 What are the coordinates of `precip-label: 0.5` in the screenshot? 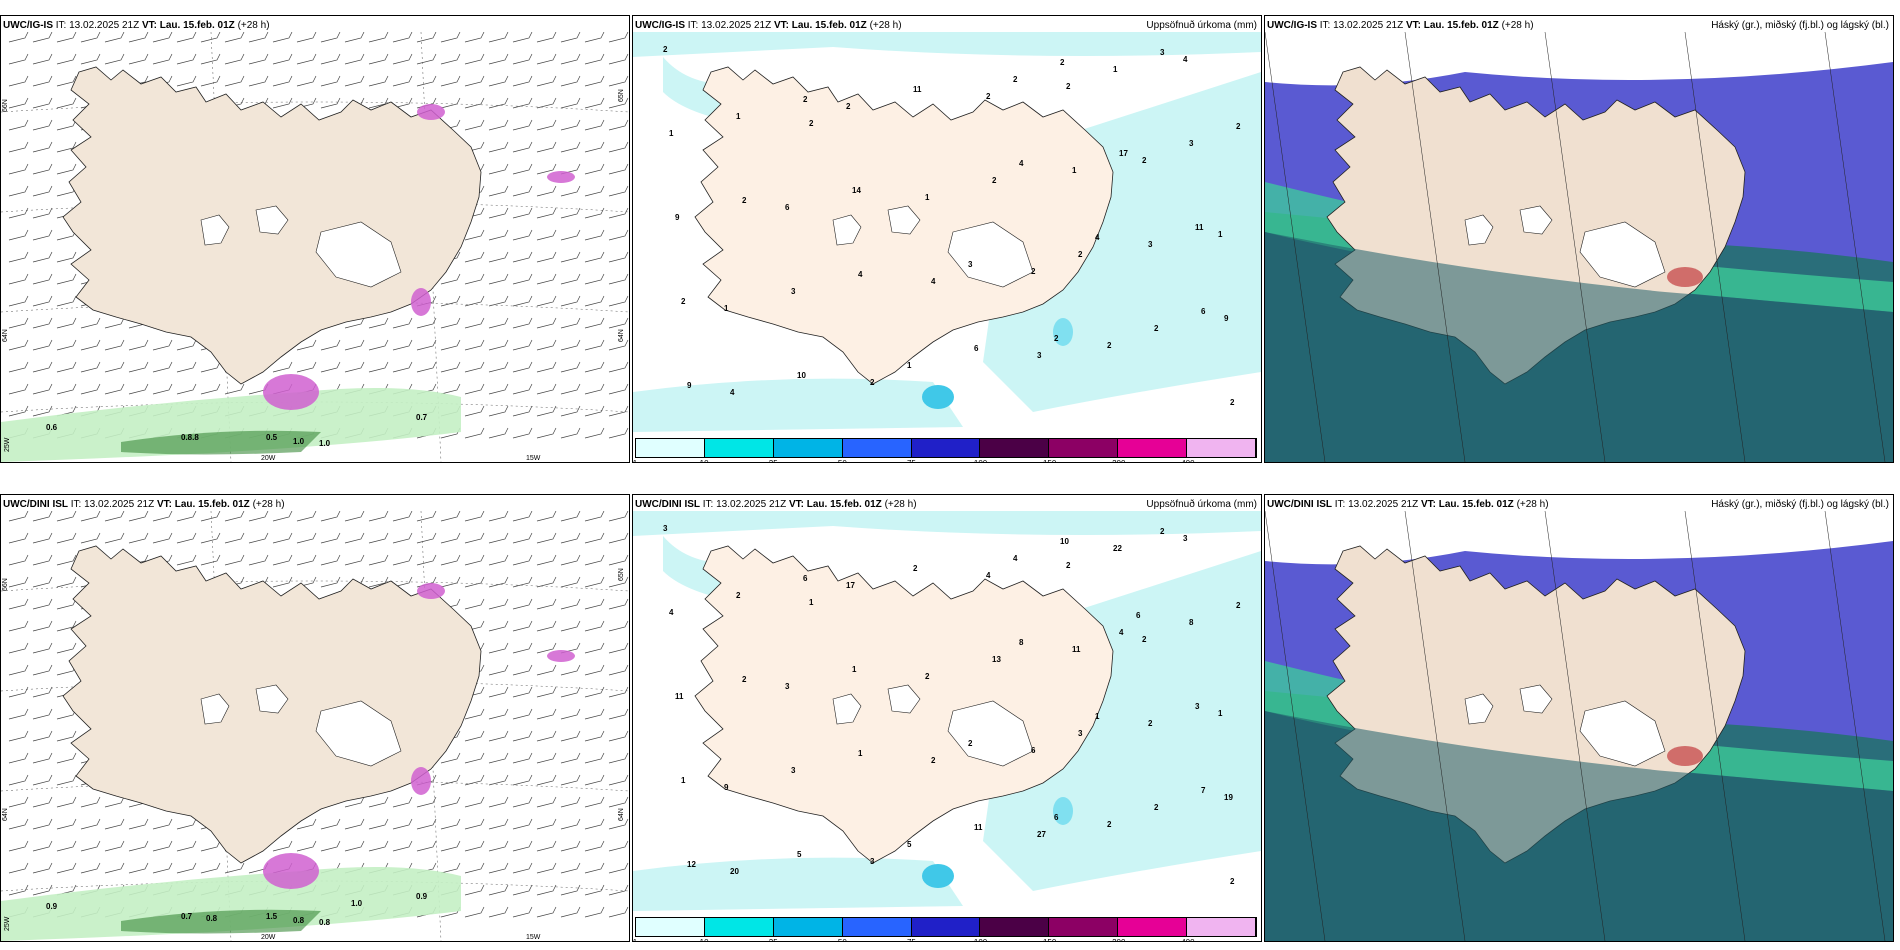 It's located at (272, 437).